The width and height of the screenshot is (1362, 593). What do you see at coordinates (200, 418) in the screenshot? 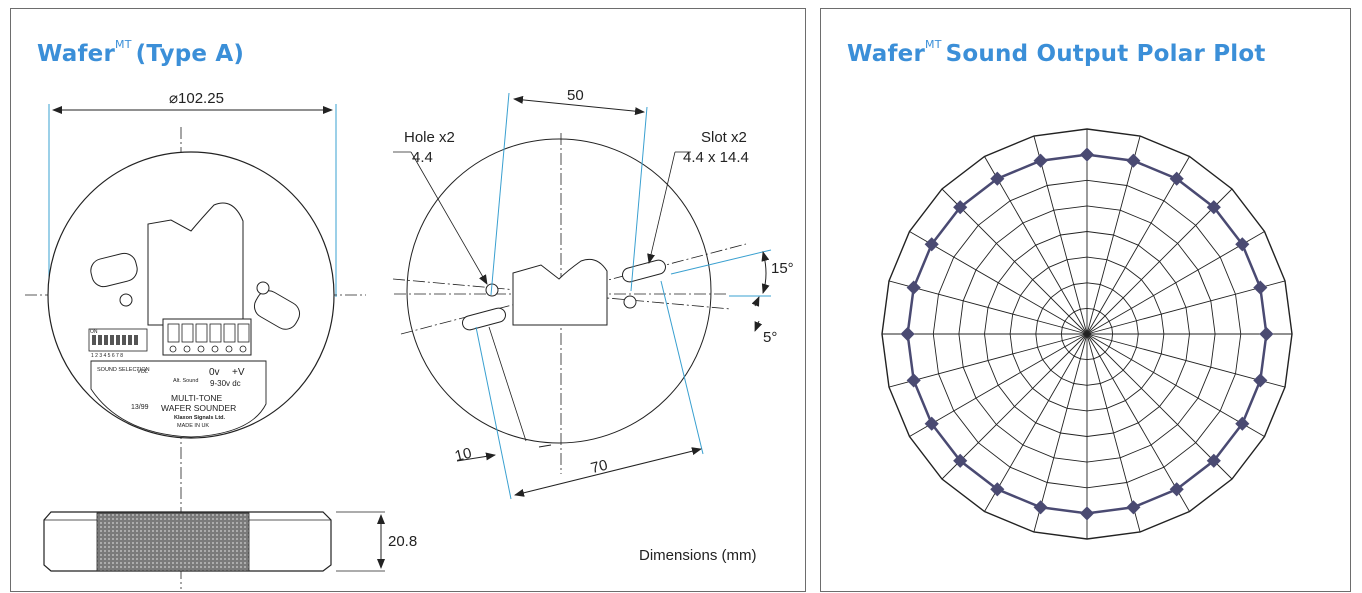
I see `svg-text: Klaxon Signals Ltd.` at bounding box center [200, 418].